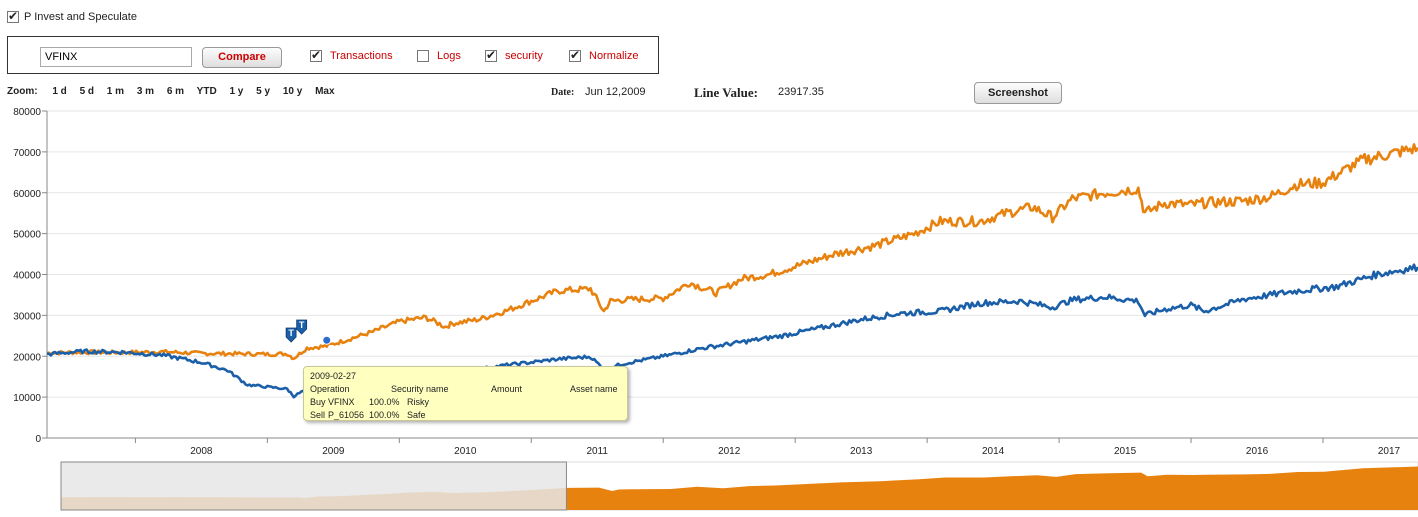 The height and width of the screenshot is (517, 1418). Describe the element at coordinates (729, 451) in the screenshot. I see `x-tick-label: 2012` at that location.